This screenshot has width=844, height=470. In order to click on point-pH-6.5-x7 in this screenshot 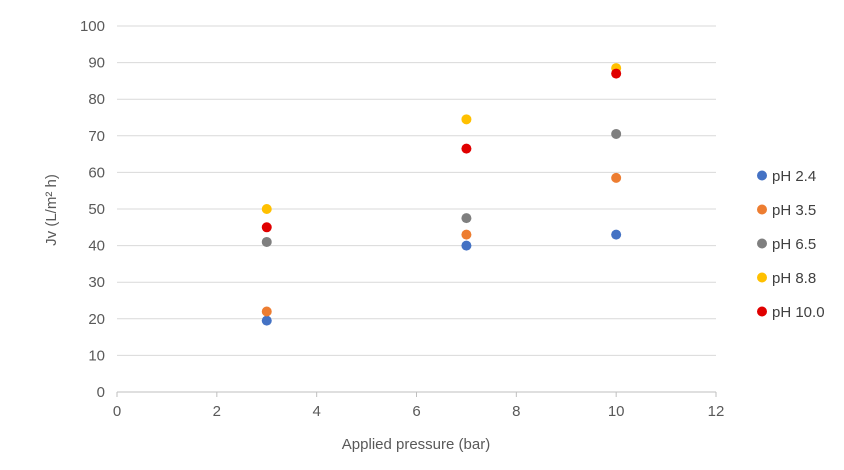, I will do `click(466, 218)`.